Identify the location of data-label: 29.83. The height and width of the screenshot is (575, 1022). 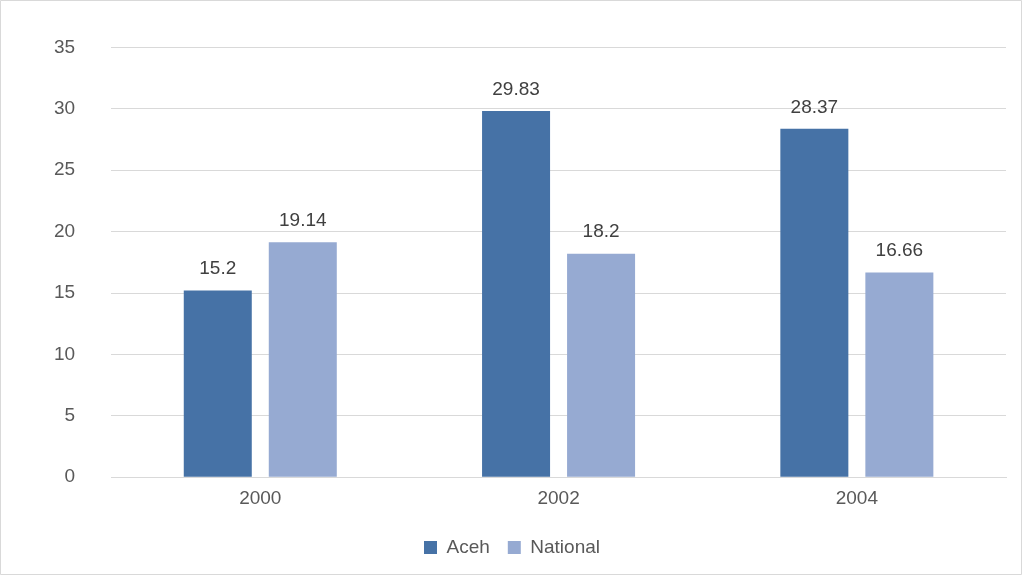
(516, 88).